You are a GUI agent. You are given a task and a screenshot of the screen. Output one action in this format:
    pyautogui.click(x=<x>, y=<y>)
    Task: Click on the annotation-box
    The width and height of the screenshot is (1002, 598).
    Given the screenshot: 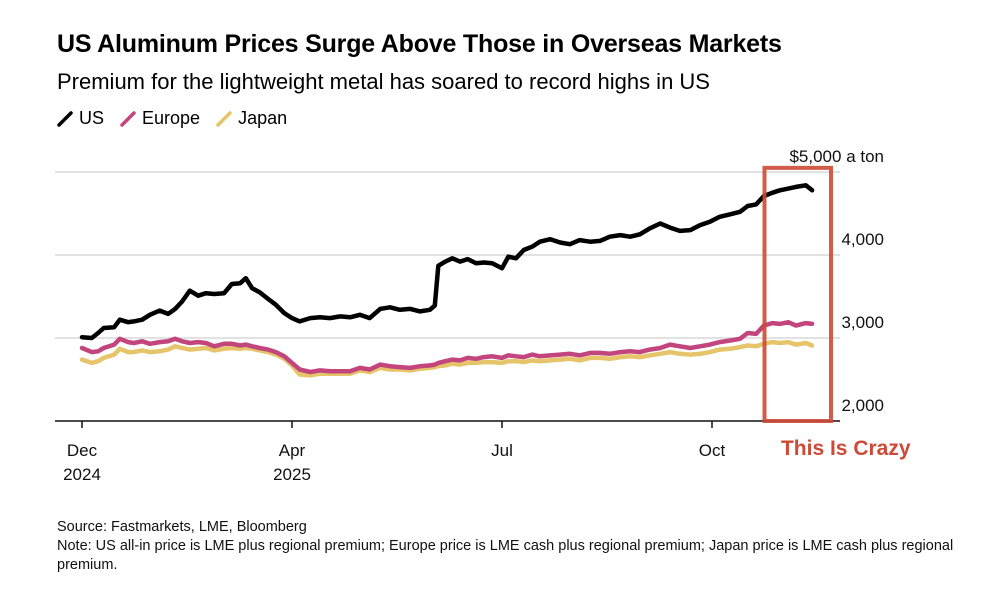 What is the action you would take?
    pyautogui.click(x=797, y=294)
    